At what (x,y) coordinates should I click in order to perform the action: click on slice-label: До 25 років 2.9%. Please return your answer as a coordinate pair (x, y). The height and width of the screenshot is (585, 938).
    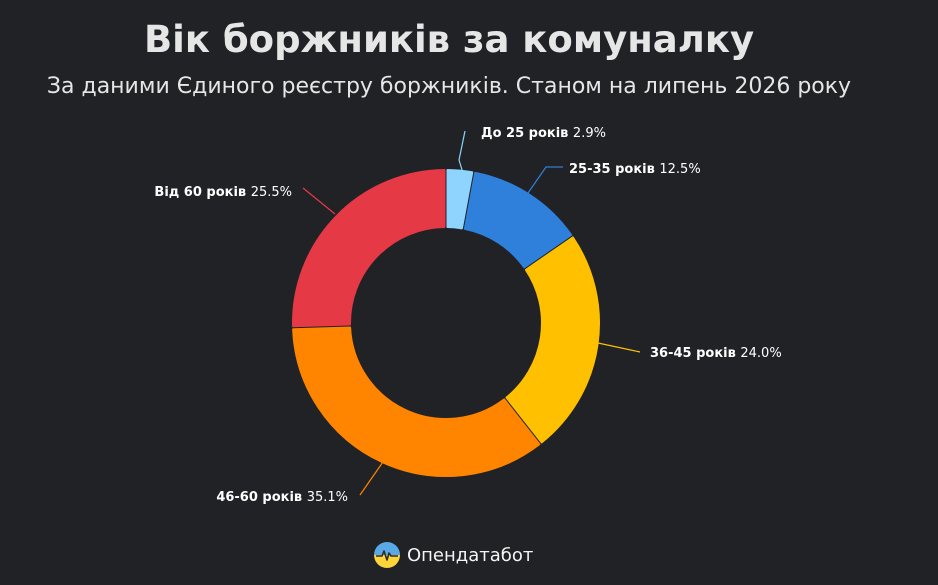
    Looking at the image, I should click on (543, 133).